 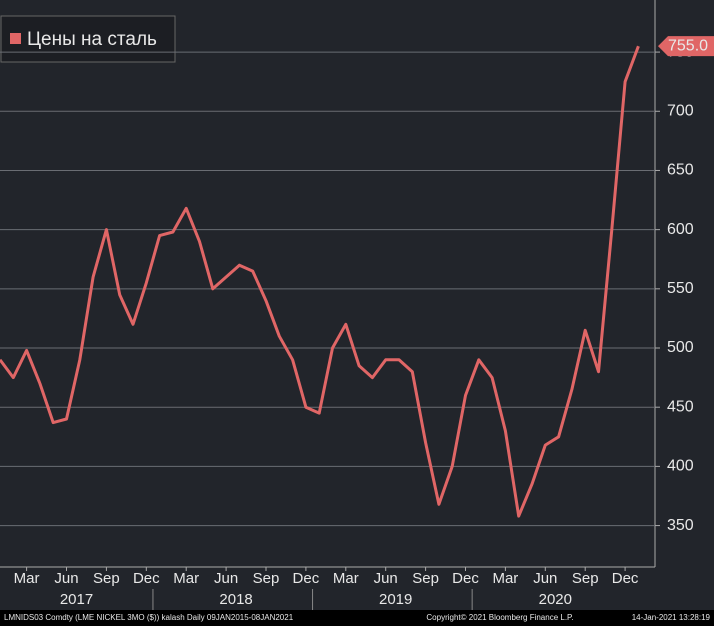 What do you see at coordinates (680, 347) in the screenshot?
I see `y-tick-label: 500` at bounding box center [680, 347].